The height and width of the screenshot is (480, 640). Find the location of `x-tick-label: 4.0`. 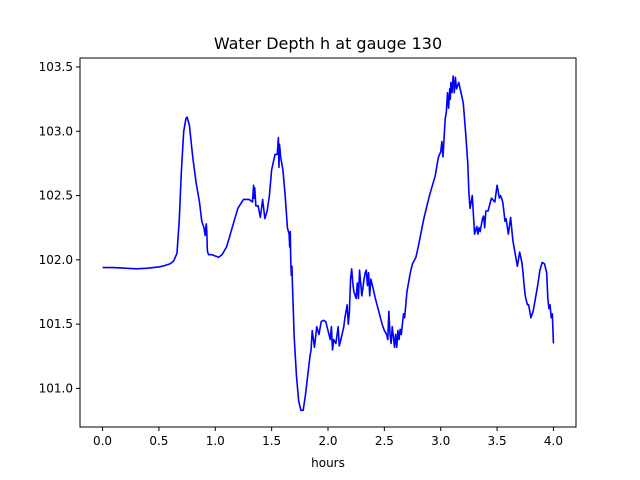

x-tick-label: 4.0 is located at coordinates (553, 441).